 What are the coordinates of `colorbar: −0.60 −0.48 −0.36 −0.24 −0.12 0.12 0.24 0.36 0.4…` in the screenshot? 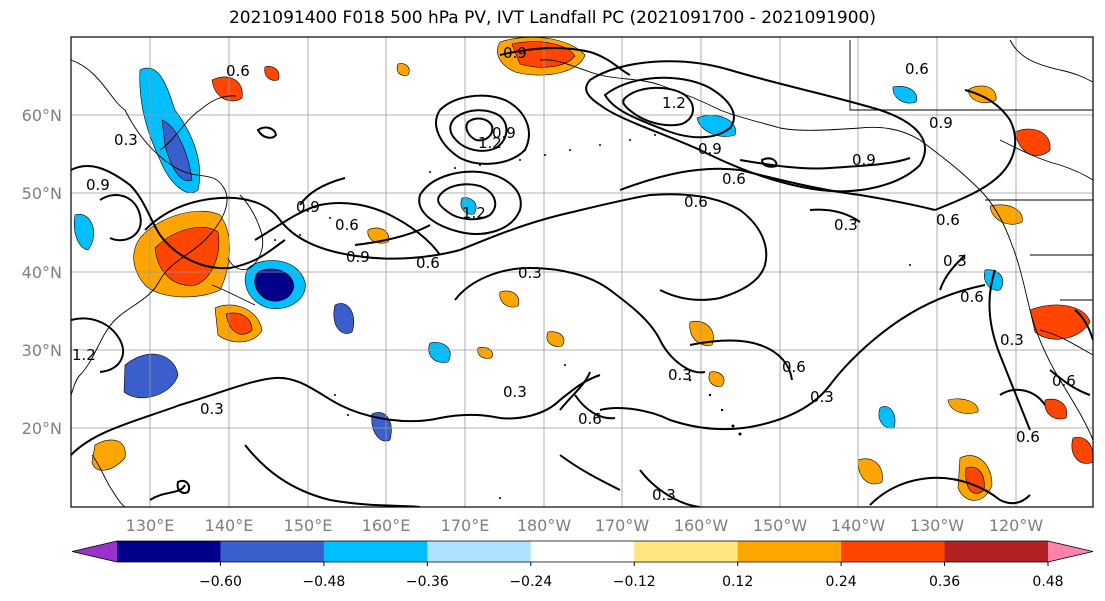 It's located at (582, 565).